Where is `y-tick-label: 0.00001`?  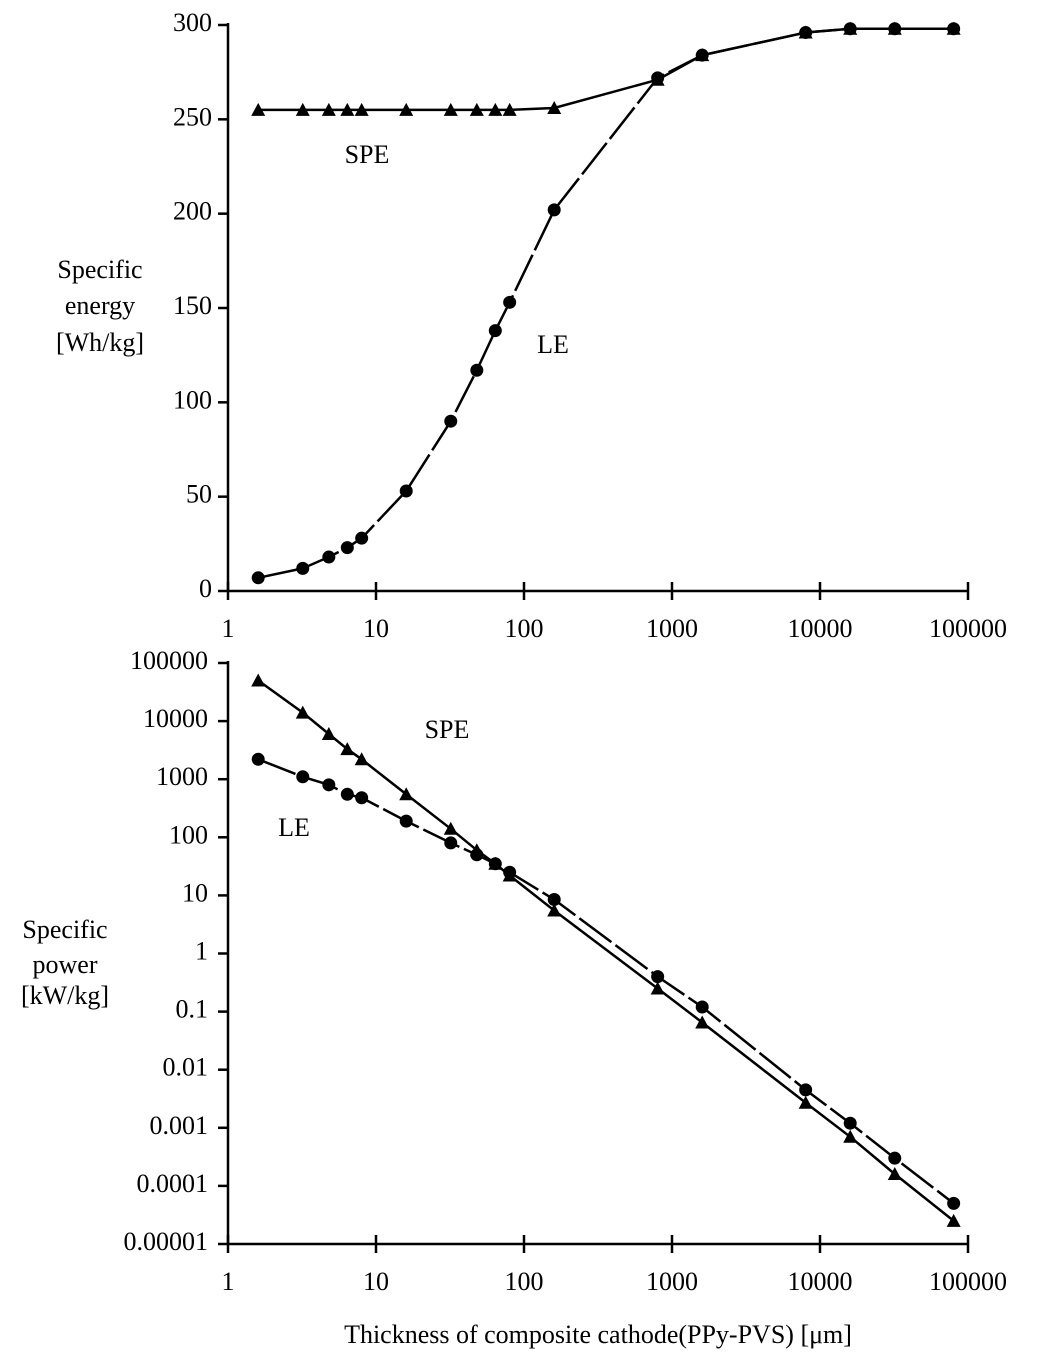
y-tick-label: 0.00001 is located at coordinates (166, 1241).